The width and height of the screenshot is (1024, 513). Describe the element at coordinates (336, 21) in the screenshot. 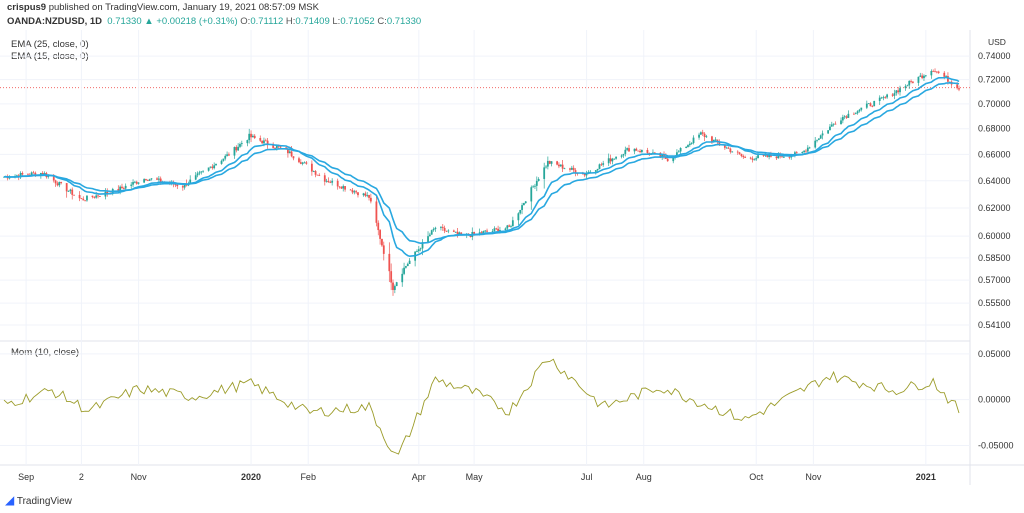

I see `low-label: L:` at that location.